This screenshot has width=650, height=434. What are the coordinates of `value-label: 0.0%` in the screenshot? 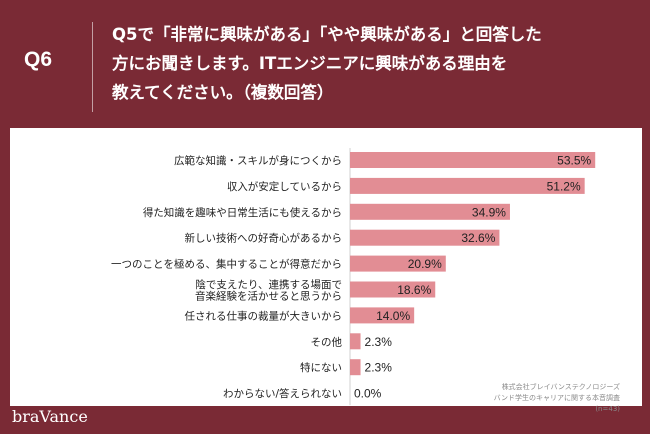 It's located at (368, 394).